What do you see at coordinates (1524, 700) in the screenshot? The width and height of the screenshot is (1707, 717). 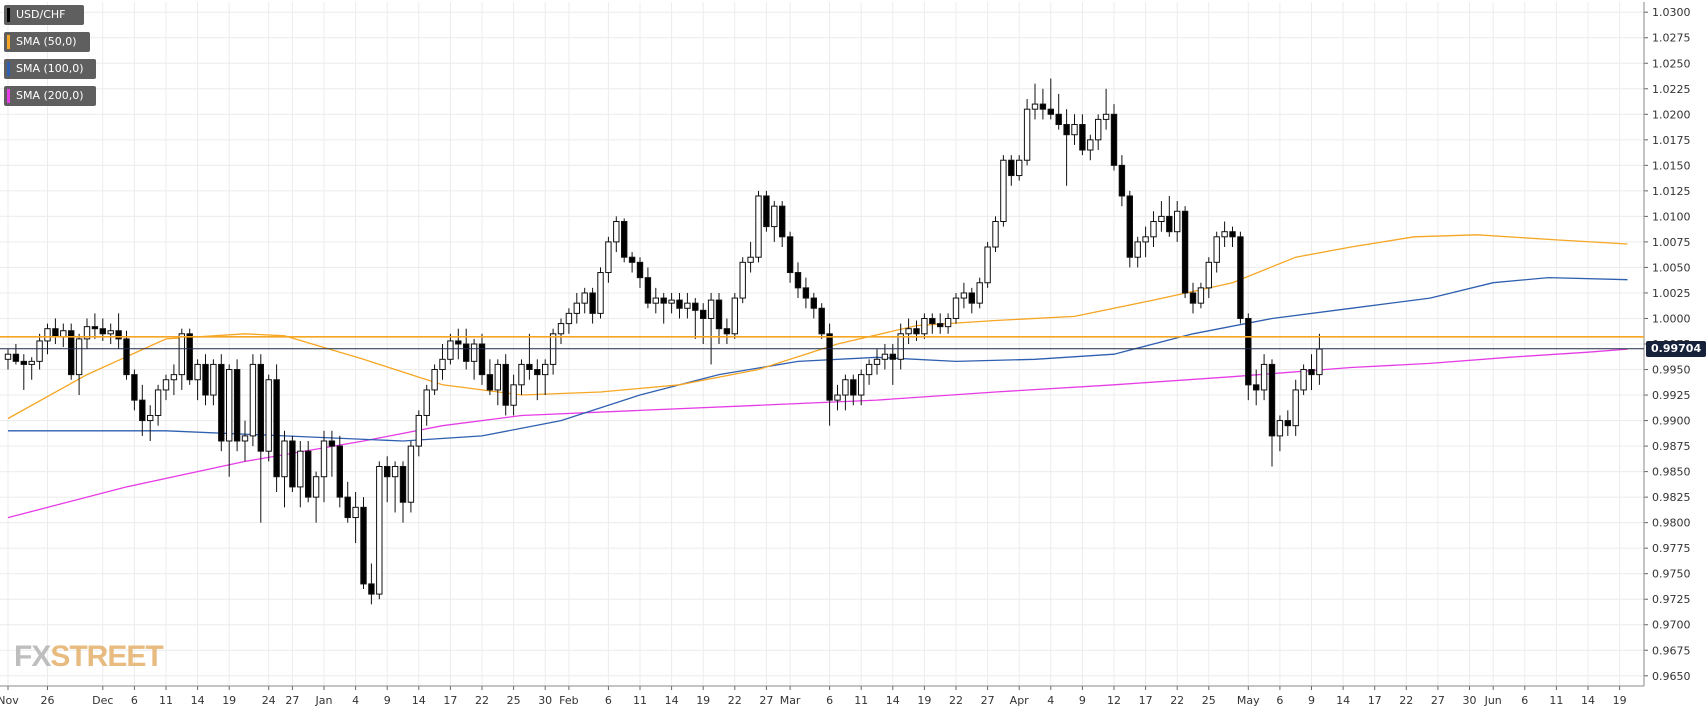 I see `x-tick-label: 6` at bounding box center [1524, 700].